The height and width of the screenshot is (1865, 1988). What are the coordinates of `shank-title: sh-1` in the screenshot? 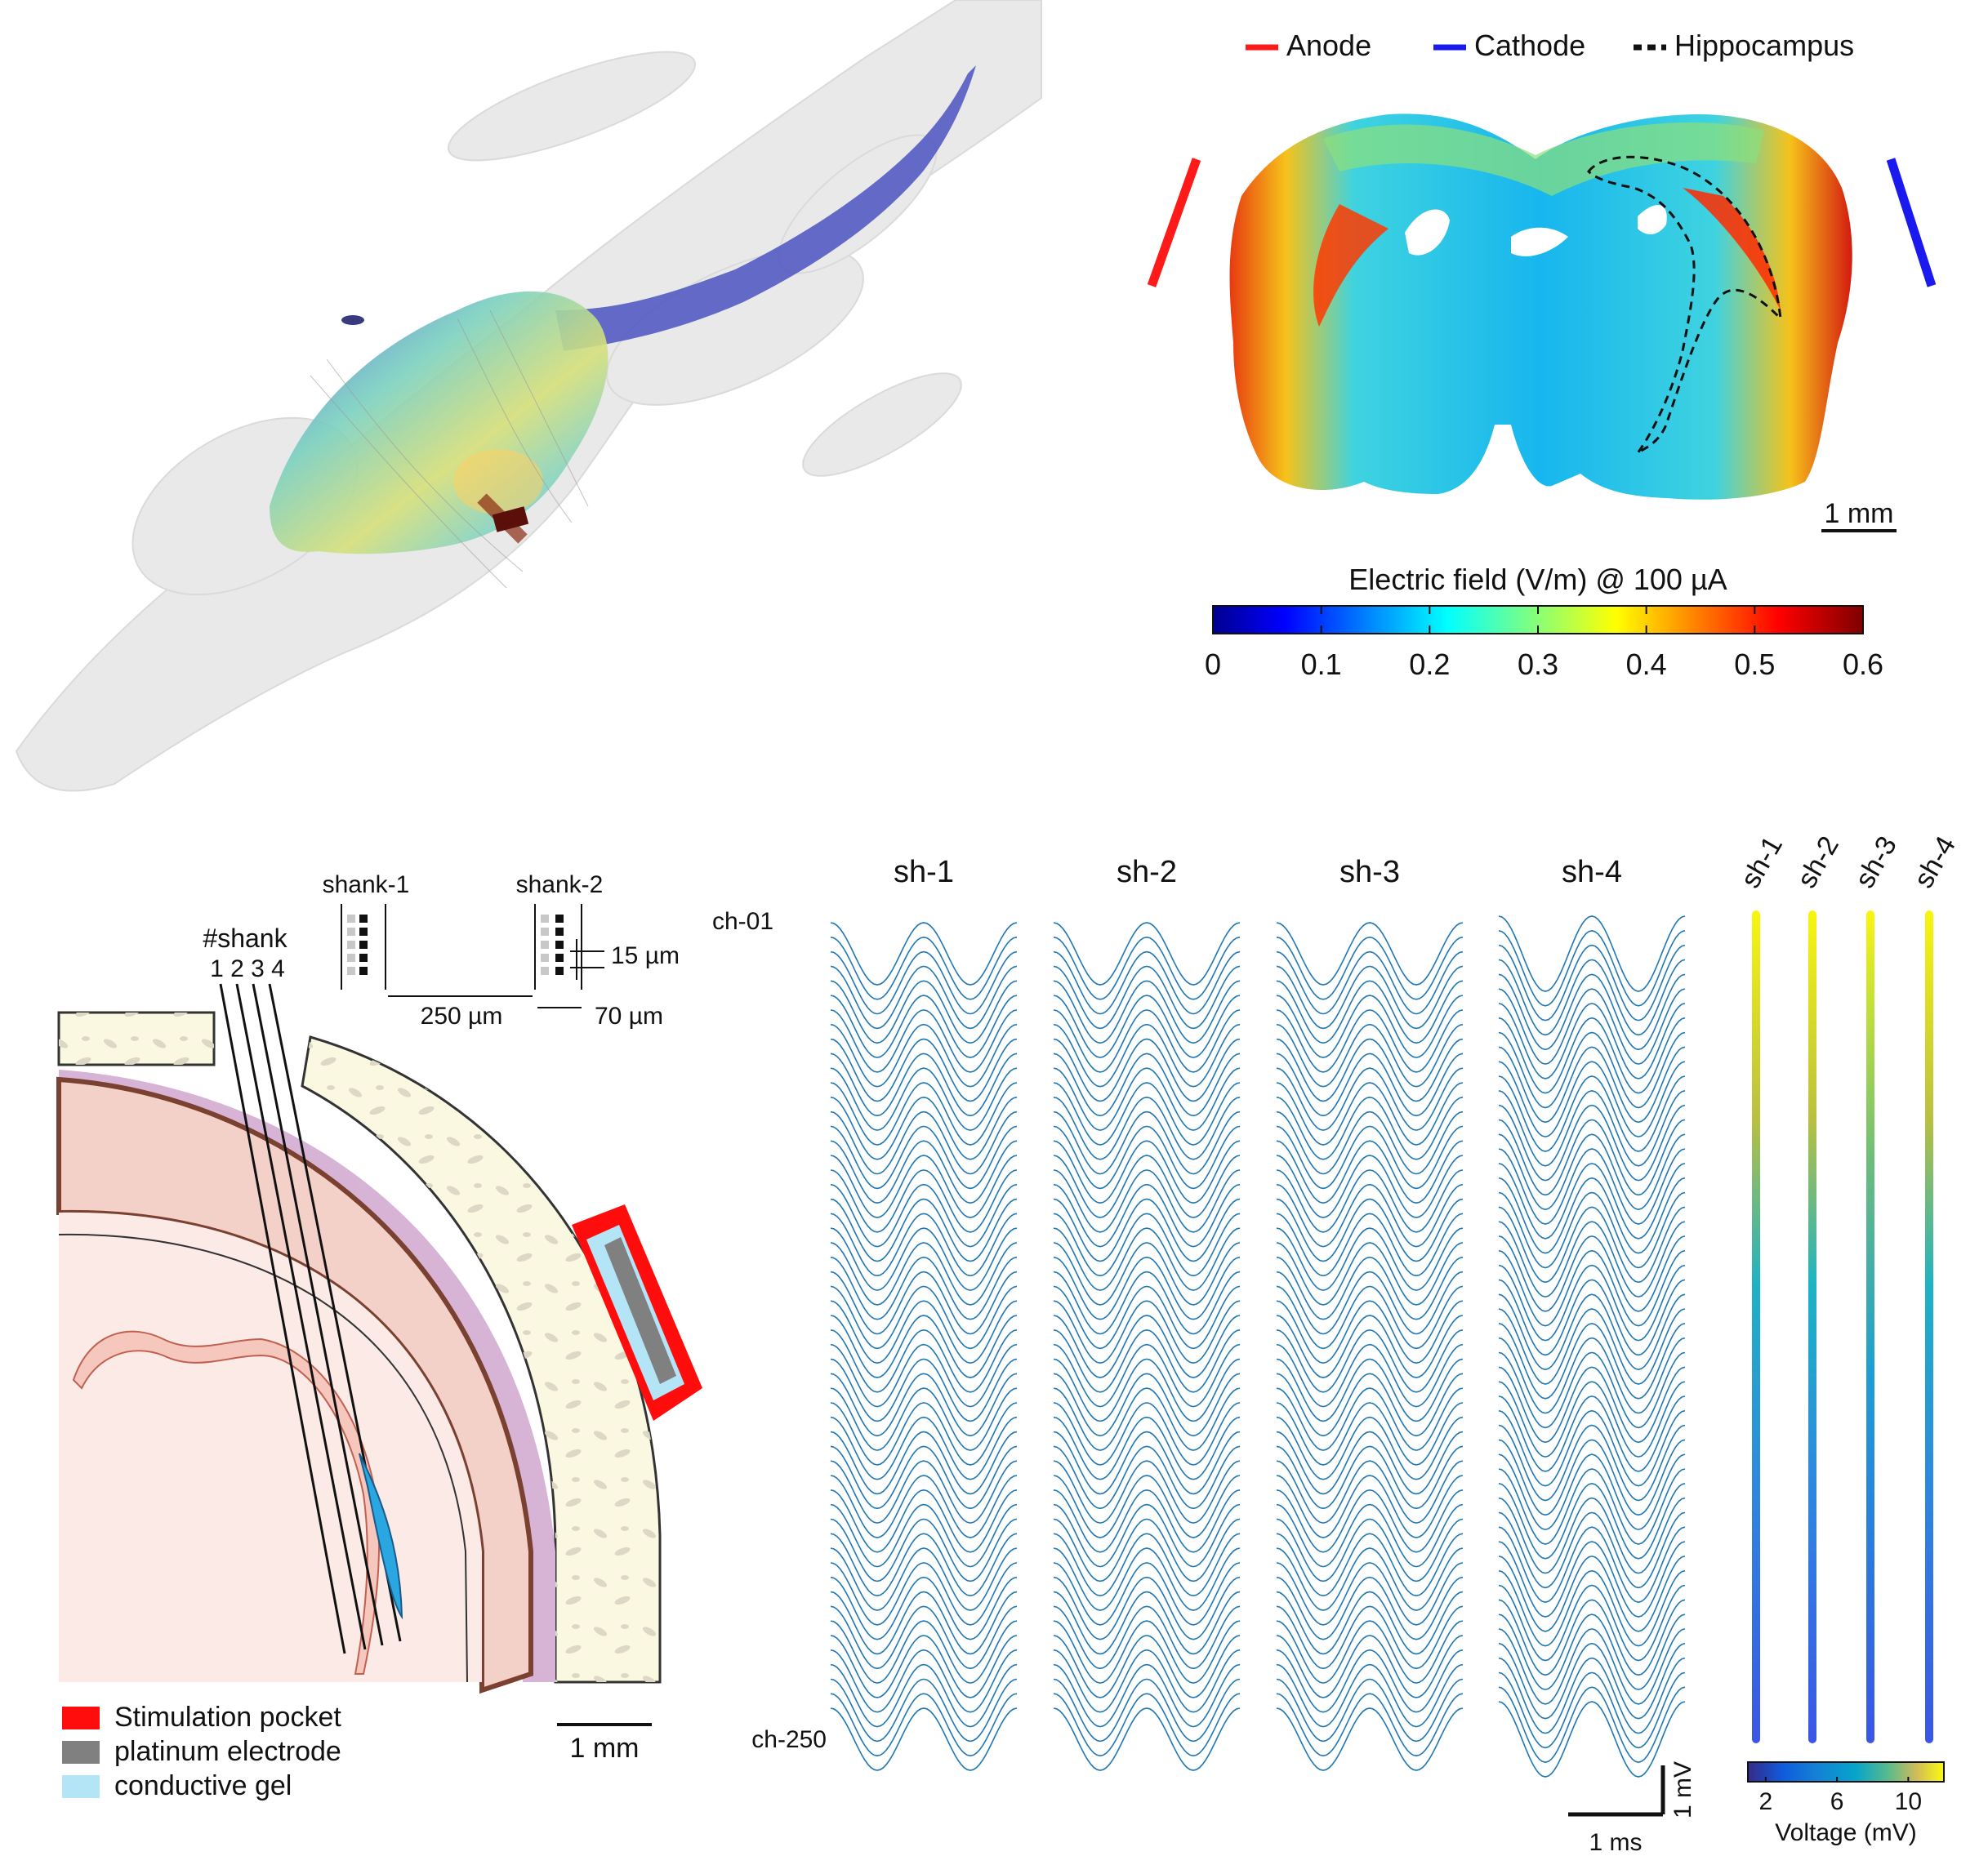 It's located at (924, 872).